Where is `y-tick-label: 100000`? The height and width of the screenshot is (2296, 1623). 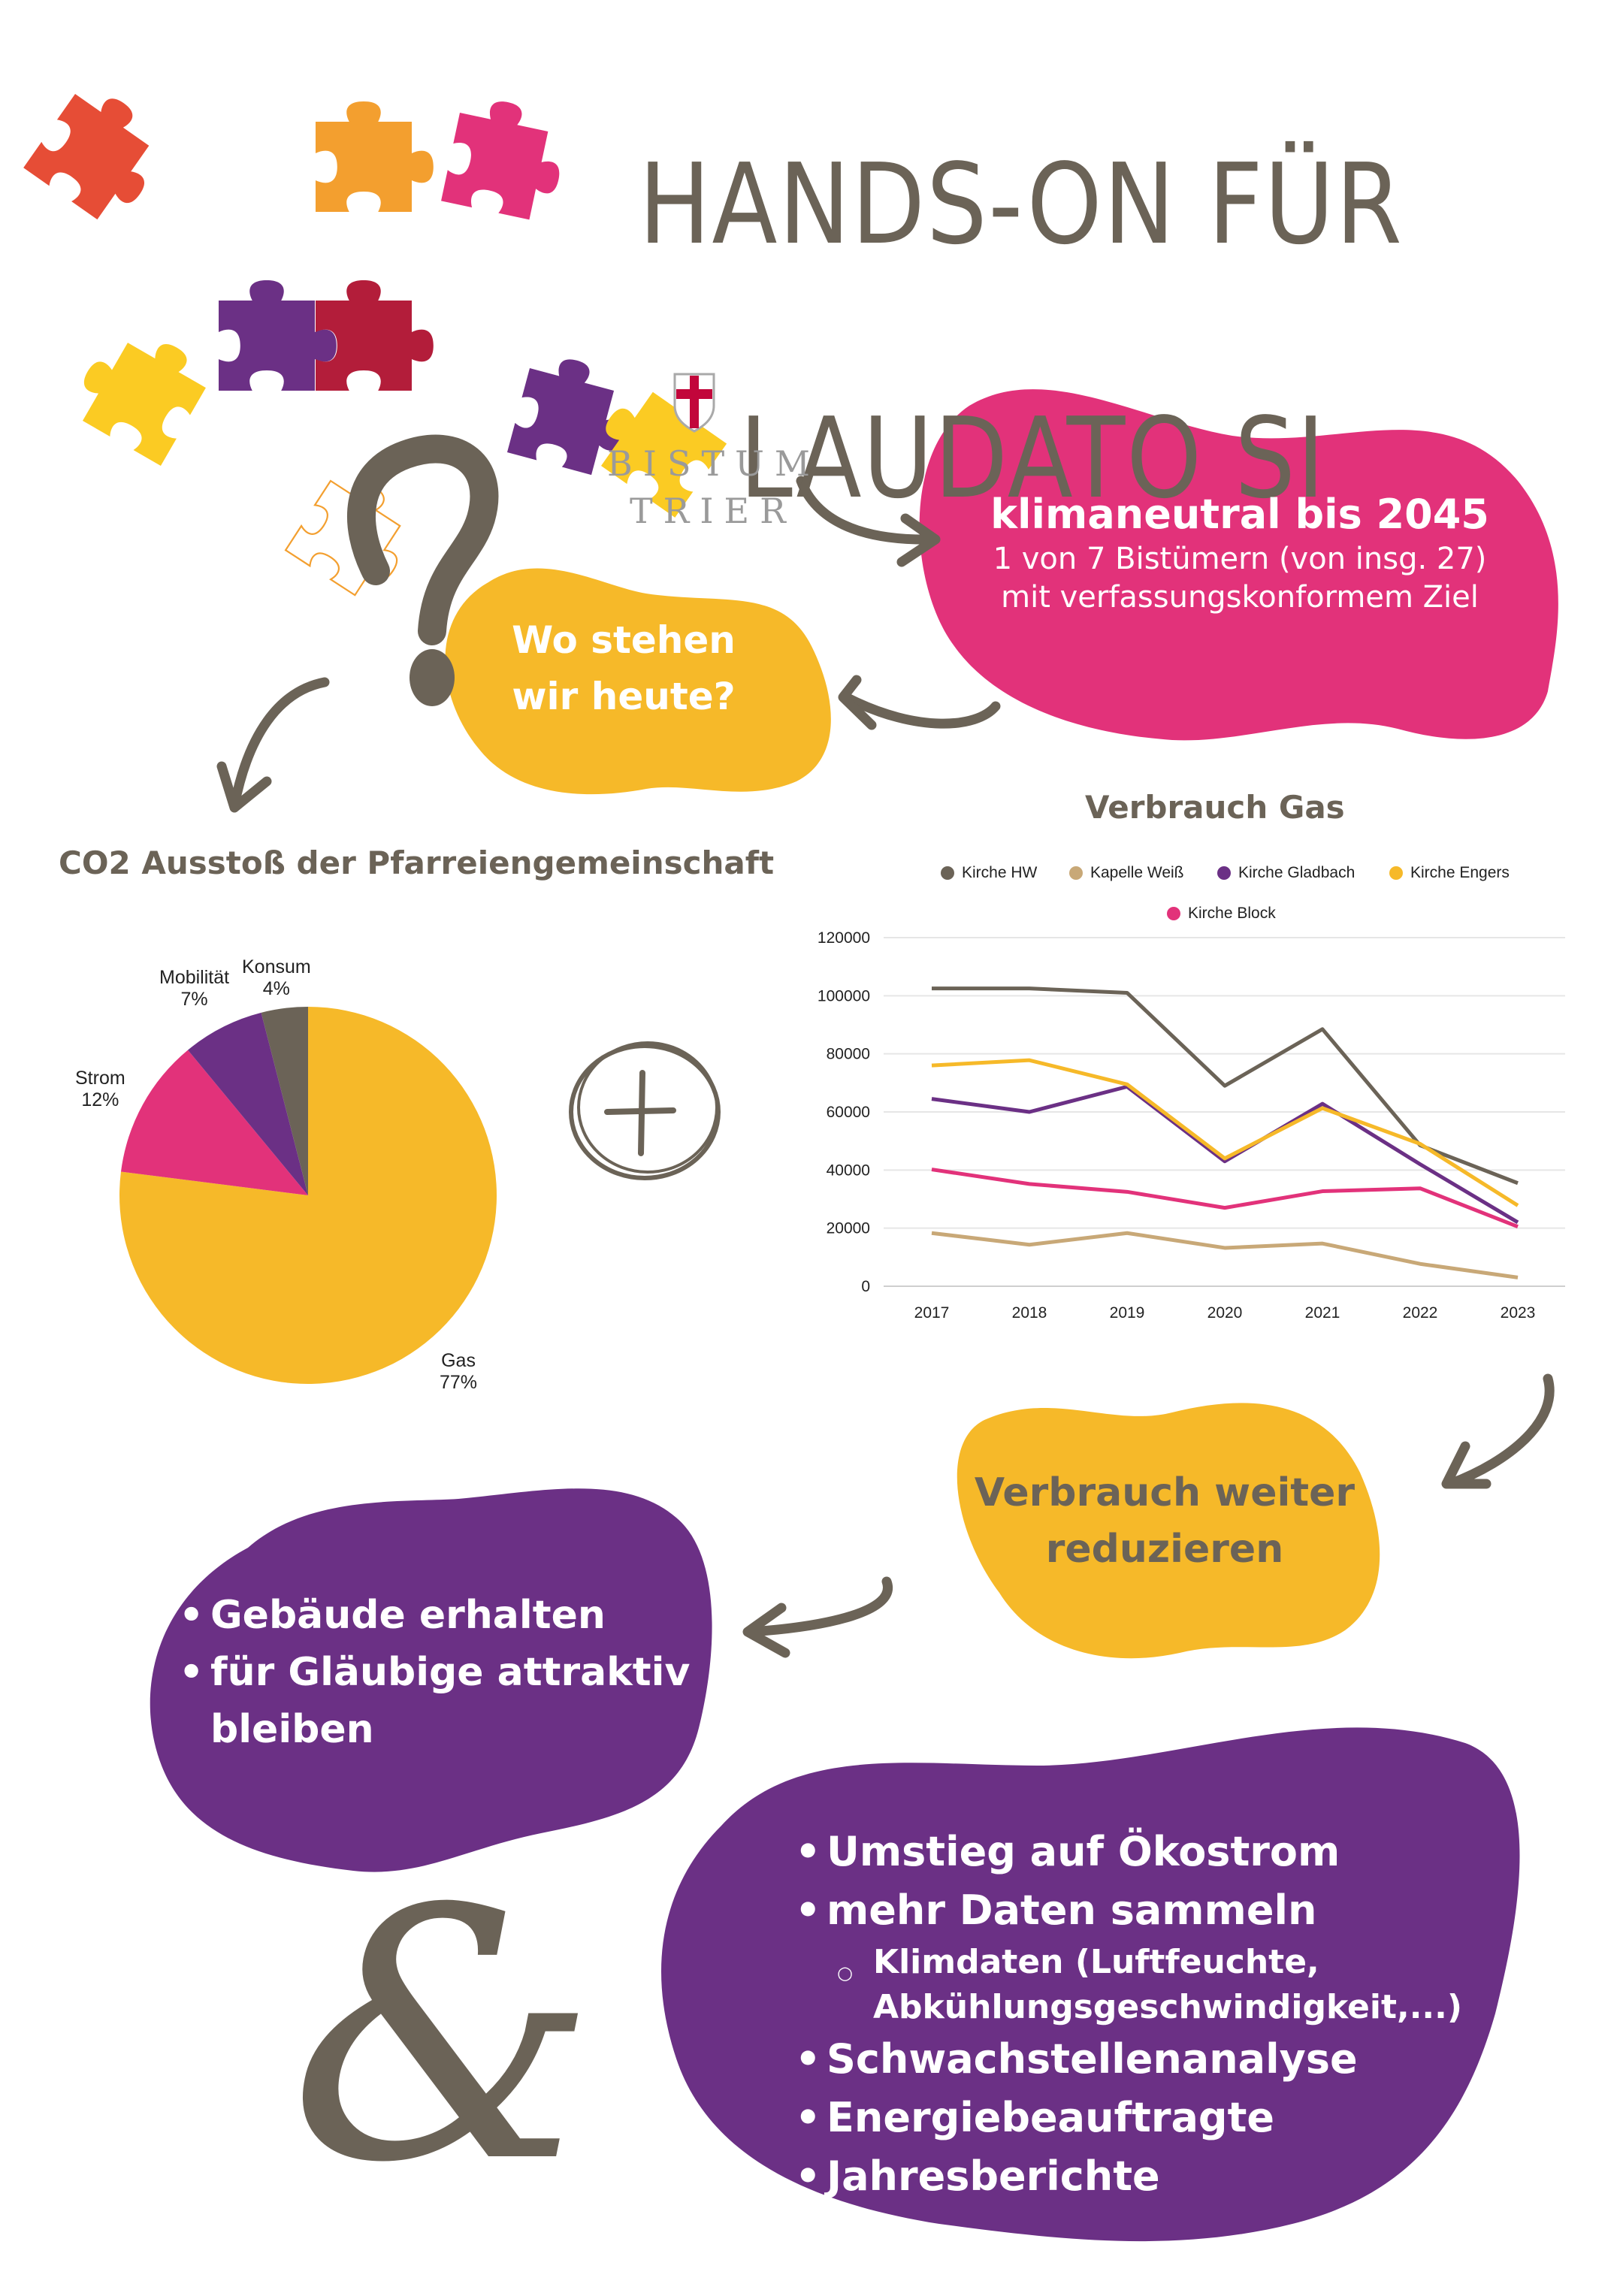 y-tick-label: 100000 is located at coordinates (844, 996).